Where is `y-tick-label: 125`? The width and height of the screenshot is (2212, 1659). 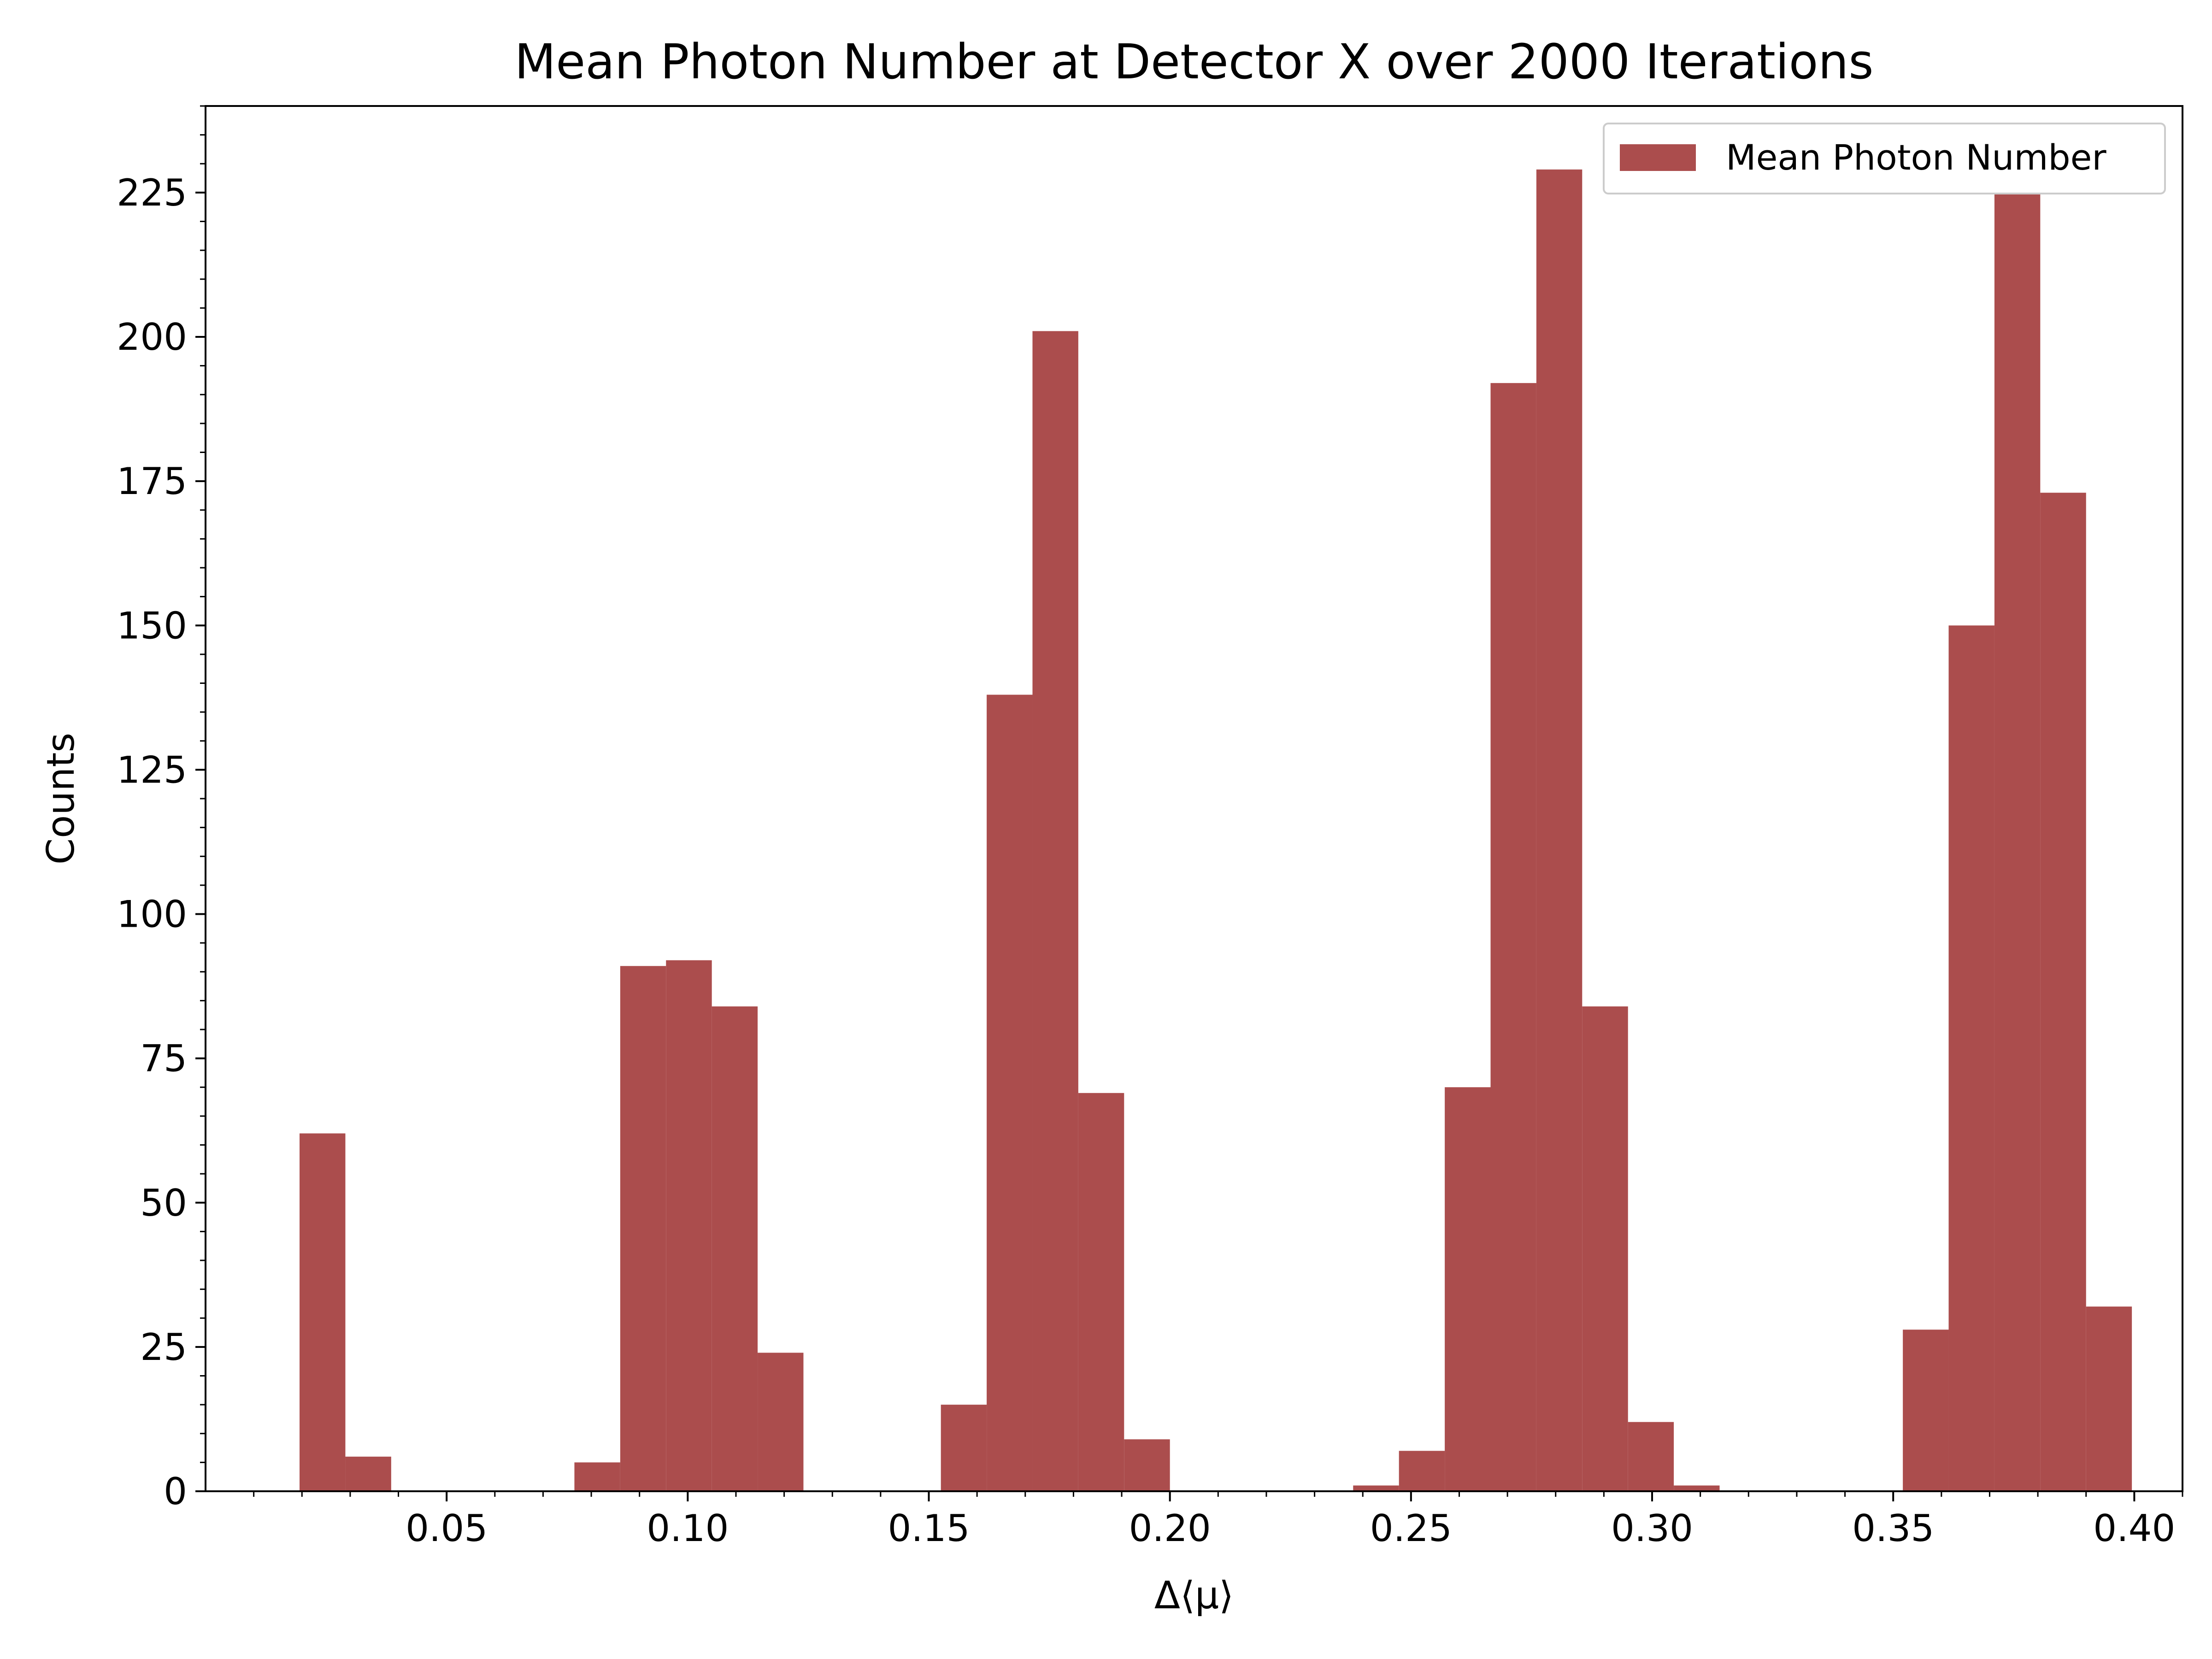
y-tick-label: 125 is located at coordinates (152, 769).